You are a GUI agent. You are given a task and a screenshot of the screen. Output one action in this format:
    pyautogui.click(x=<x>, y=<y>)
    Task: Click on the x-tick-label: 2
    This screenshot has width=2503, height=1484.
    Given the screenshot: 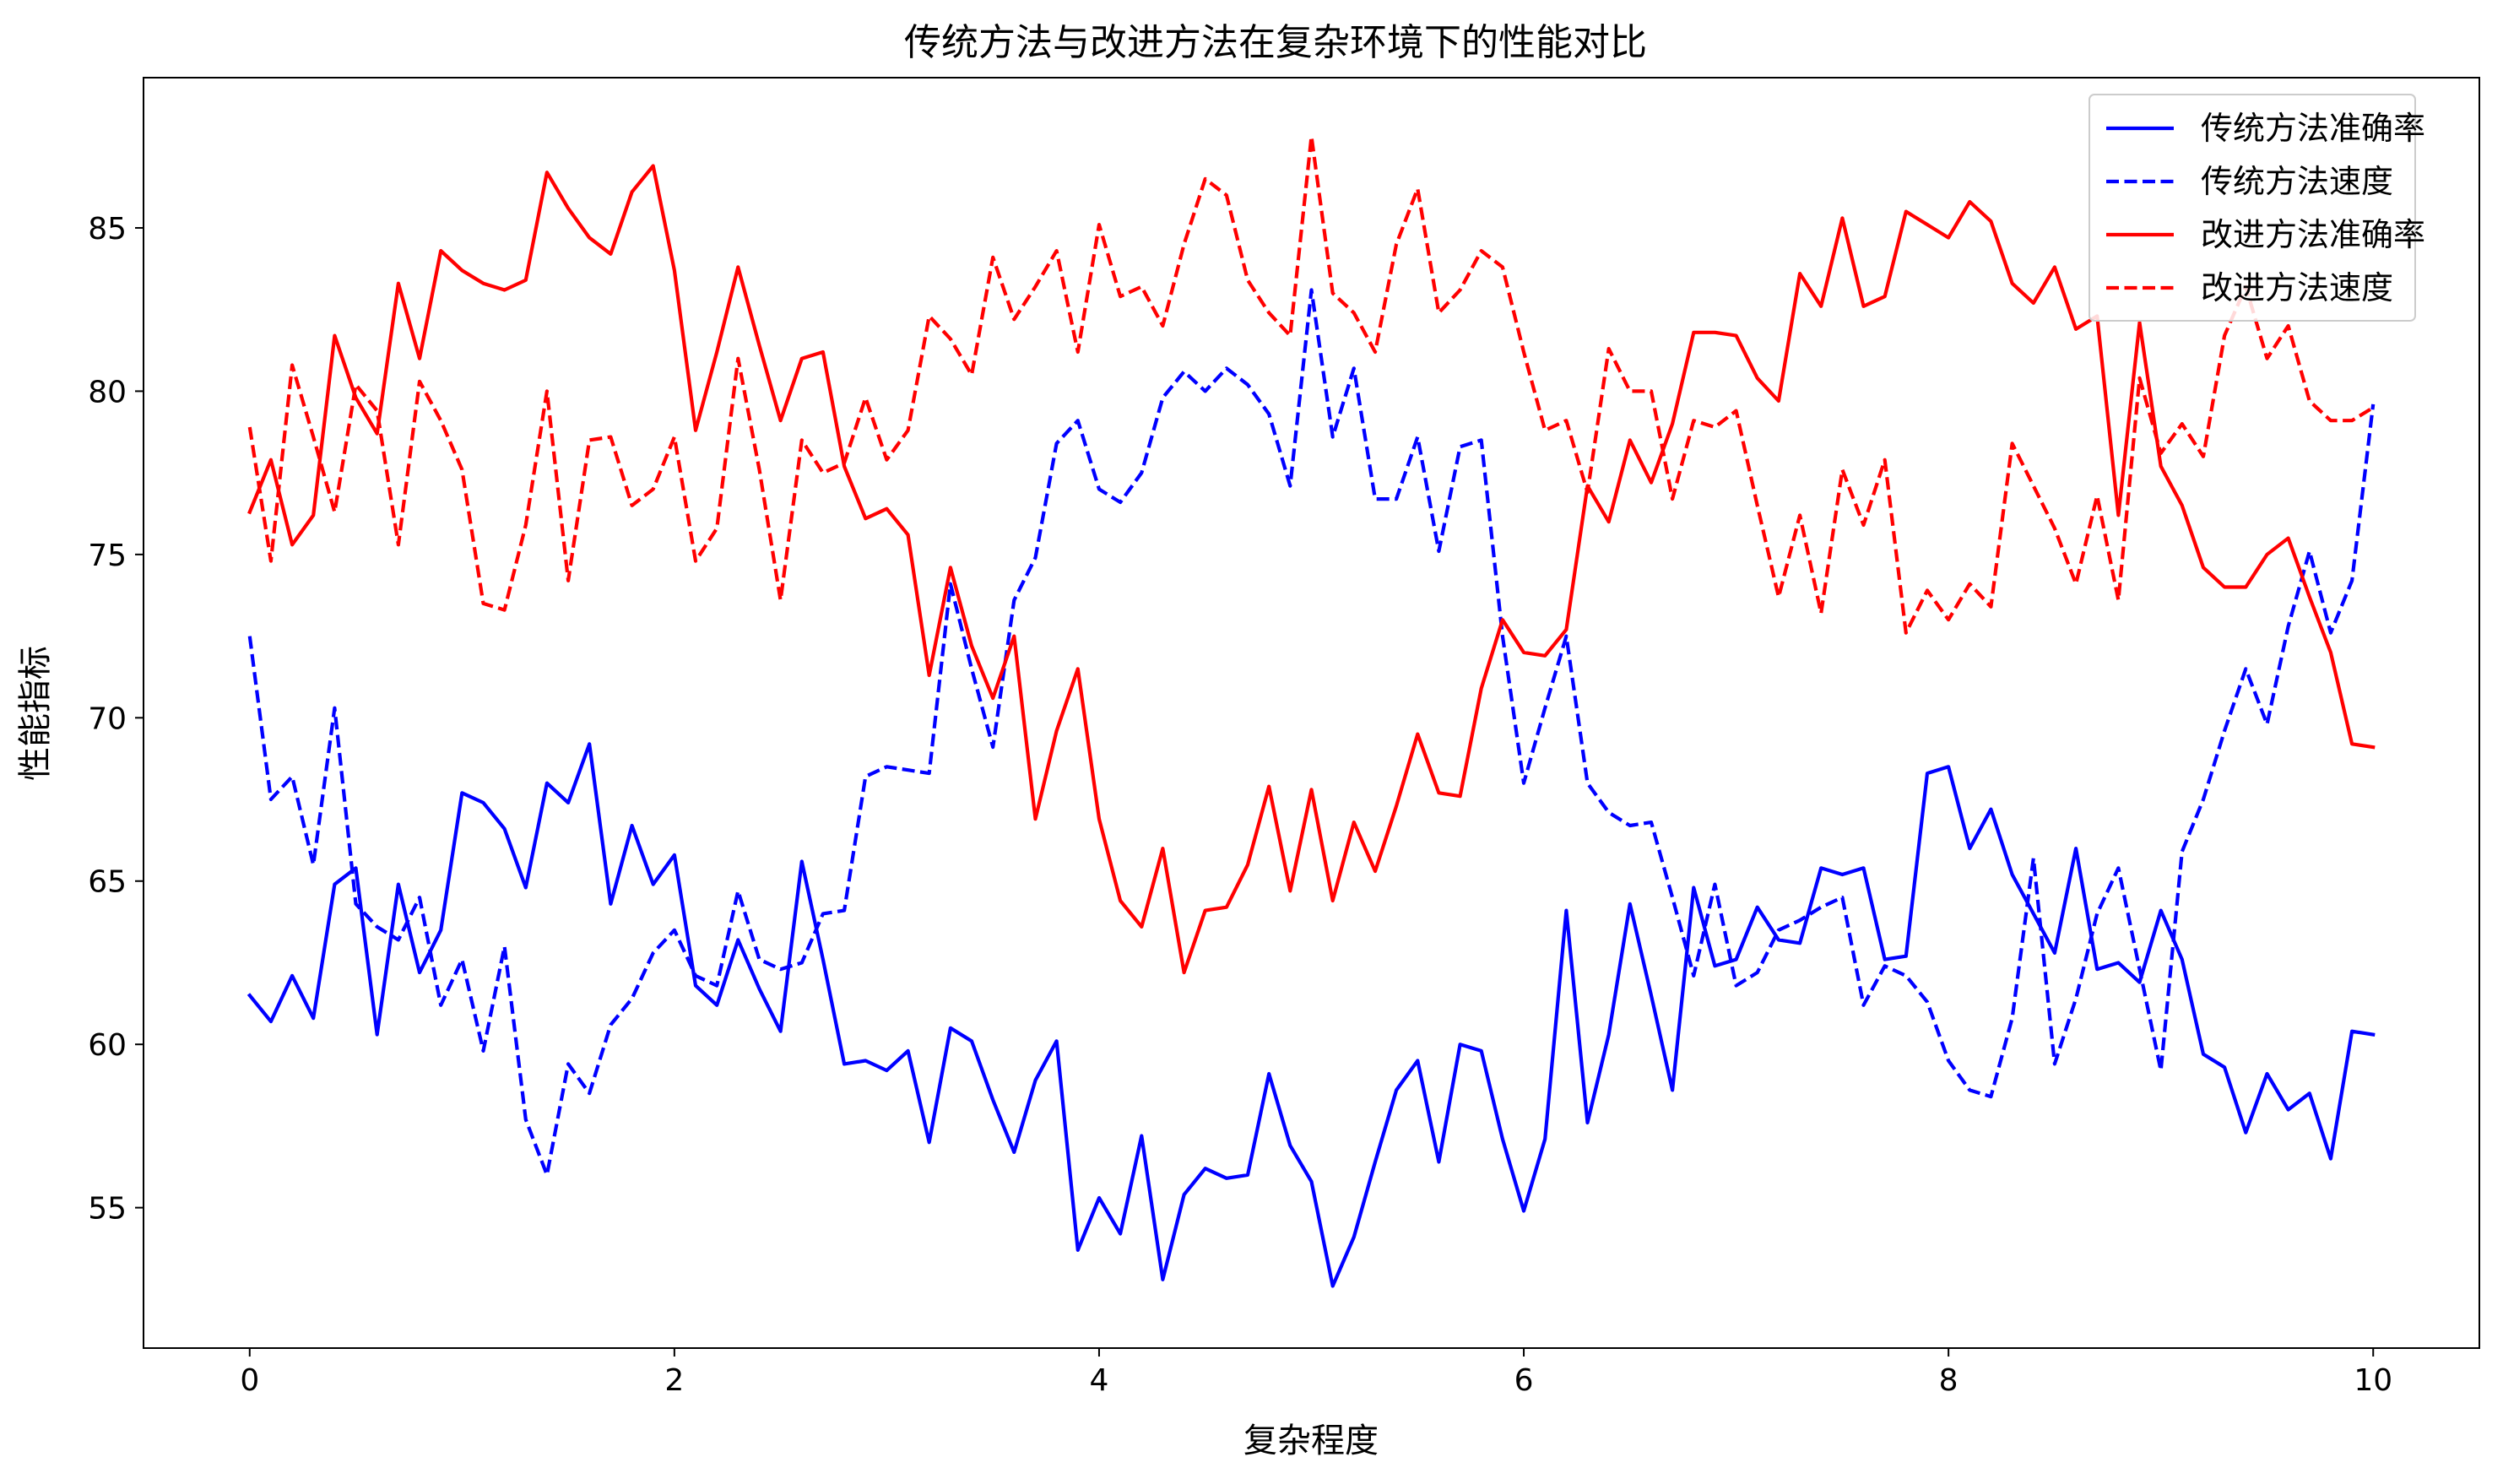 What is the action you would take?
    pyautogui.click(x=674, y=1380)
    